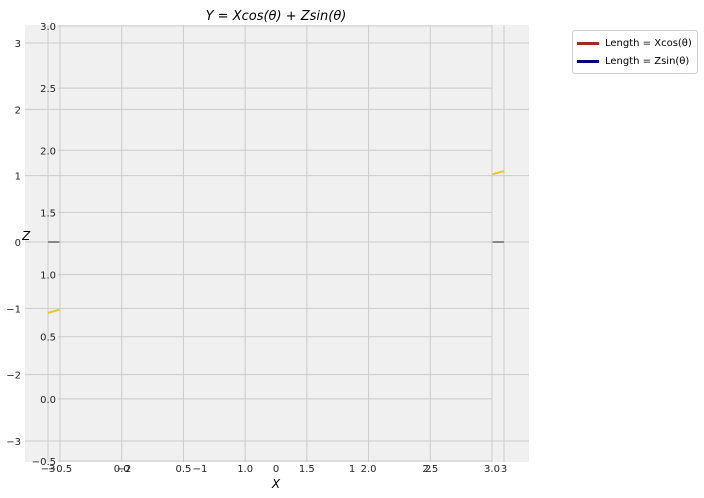  What do you see at coordinates (588, 43) in the screenshot?
I see `legend-swatch-xcos` at bounding box center [588, 43].